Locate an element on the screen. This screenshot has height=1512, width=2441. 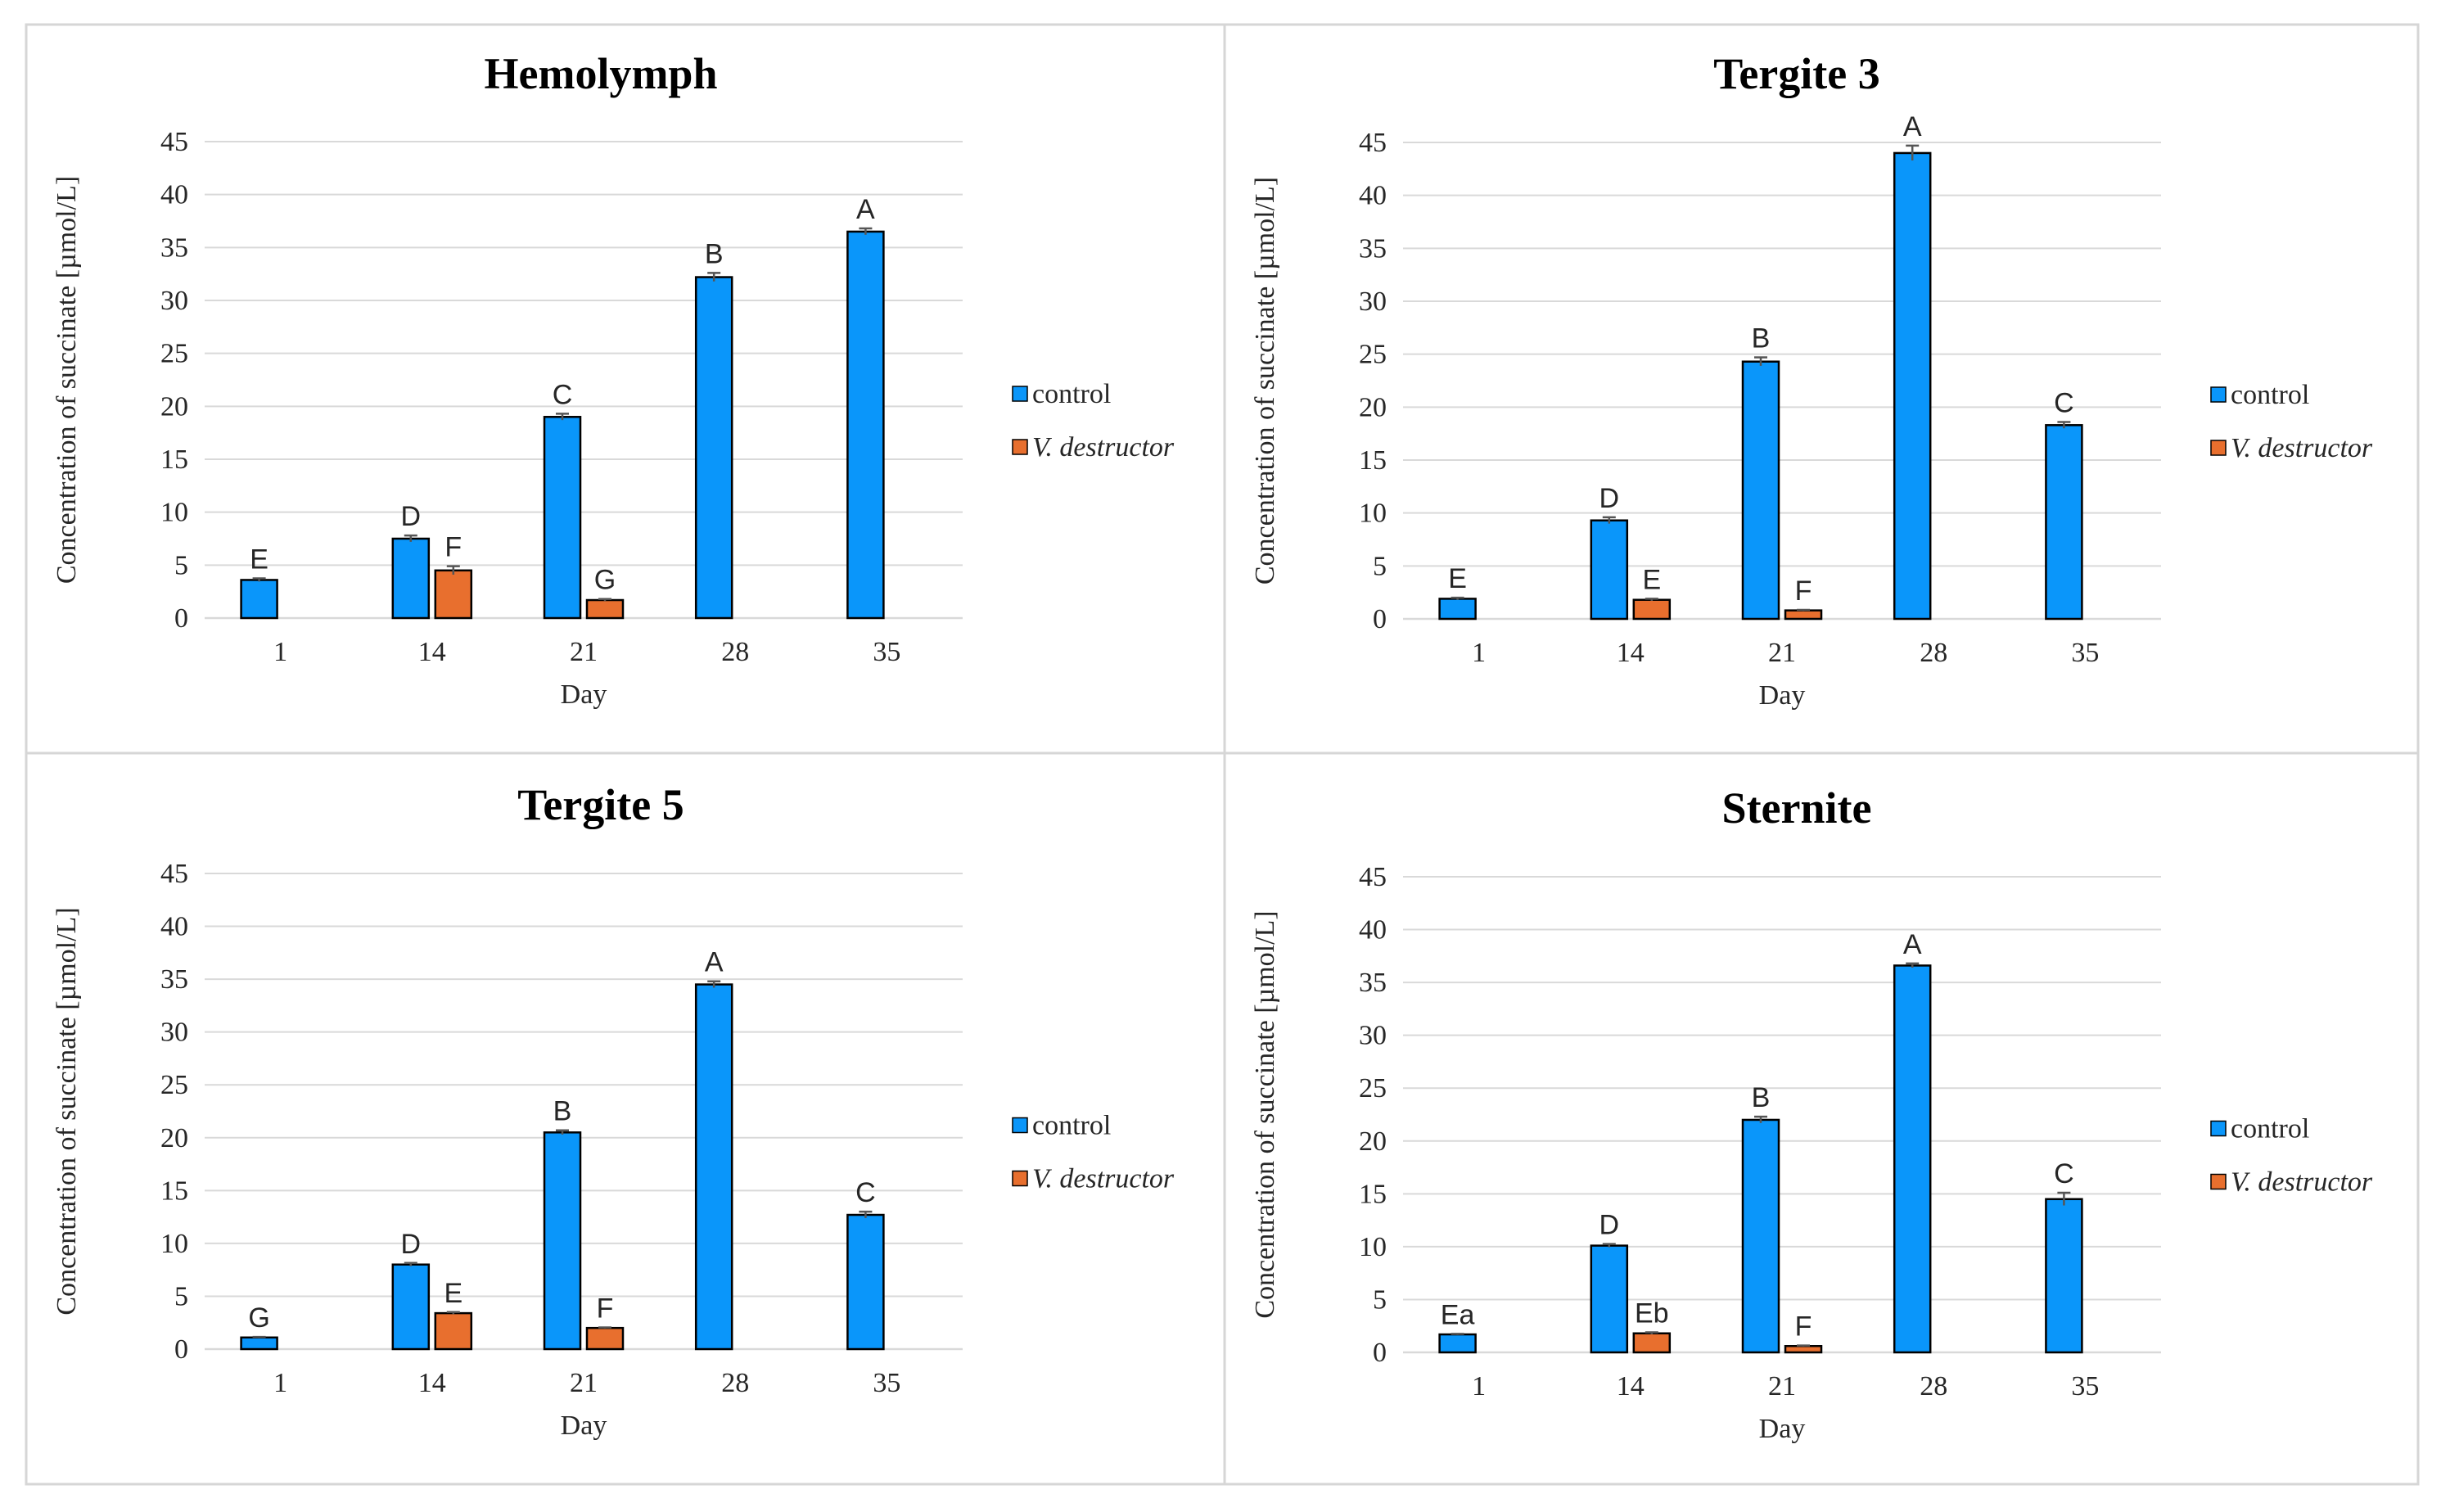
chart-title: Tergite 3 is located at coordinates (1796, 73).